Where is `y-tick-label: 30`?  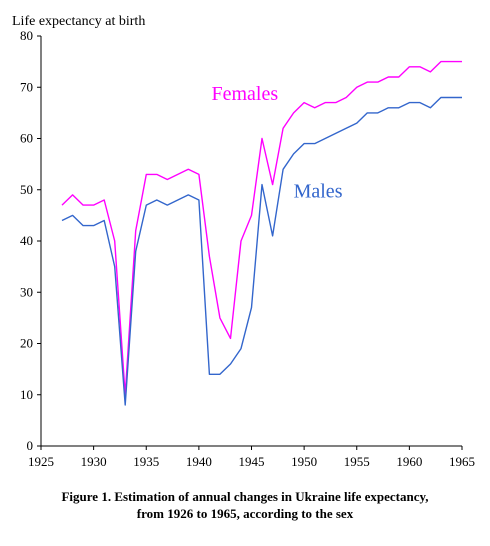 y-tick-label: 30 is located at coordinates (26, 291).